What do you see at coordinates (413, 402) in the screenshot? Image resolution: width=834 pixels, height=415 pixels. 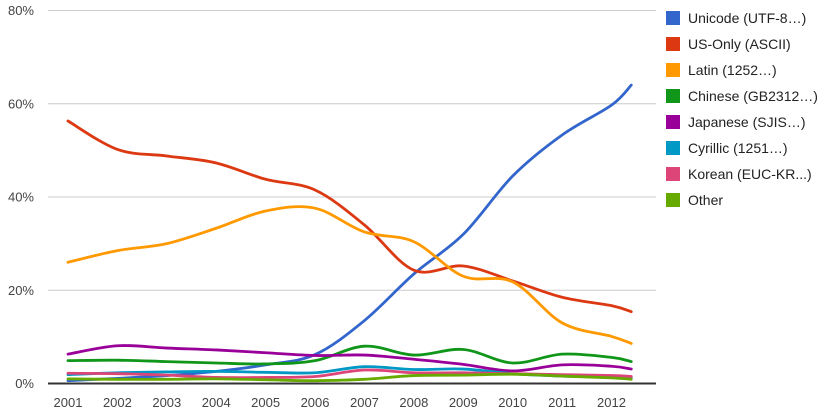 I see `x-axis-label-2008: 2008` at bounding box center [413, 402].